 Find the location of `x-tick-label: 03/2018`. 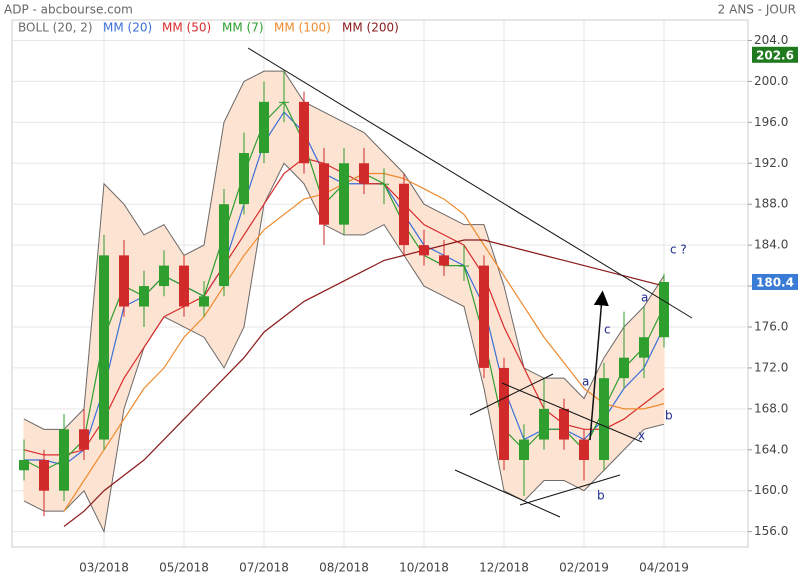

x-tick-label: 03/2018 is located at coordinates (104, 568).